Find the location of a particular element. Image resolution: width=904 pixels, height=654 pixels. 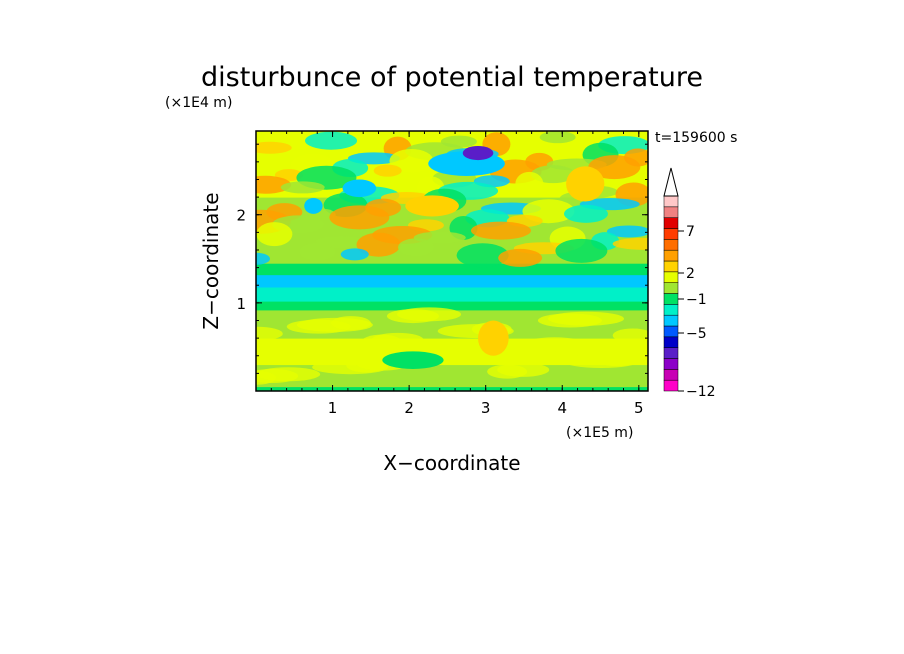

x-tick-label: 3 is located at coordinates (486, 408).